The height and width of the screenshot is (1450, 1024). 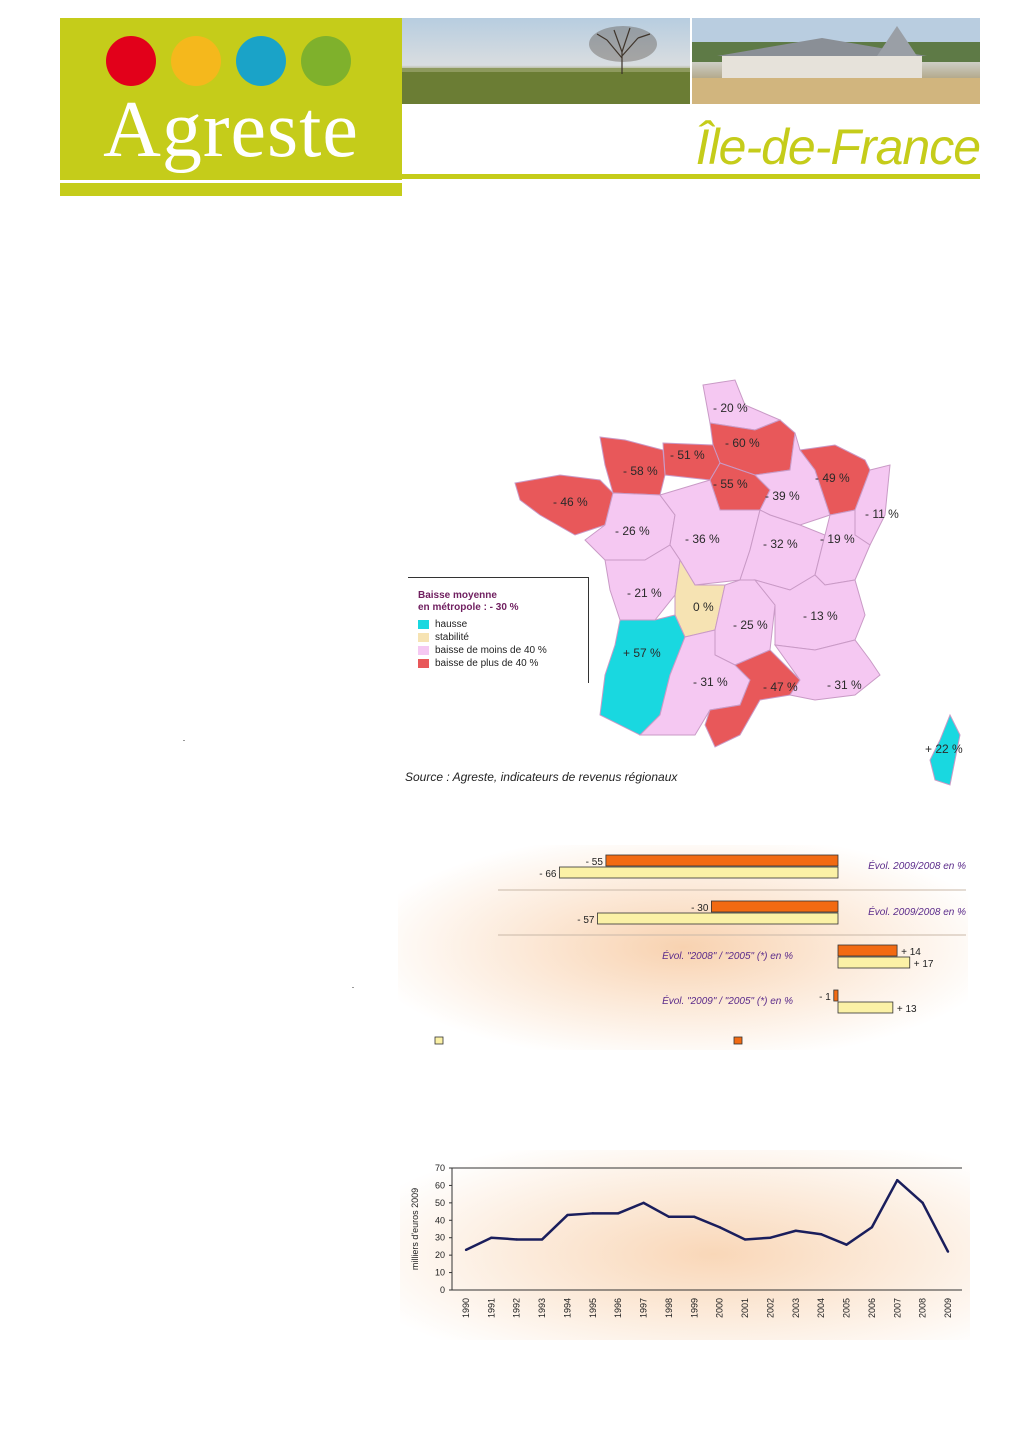 What do you see at coordinates (948, 1308) in the screenshot?
I see `x-tick-label: 2009` at bounding box center [948, 1308].